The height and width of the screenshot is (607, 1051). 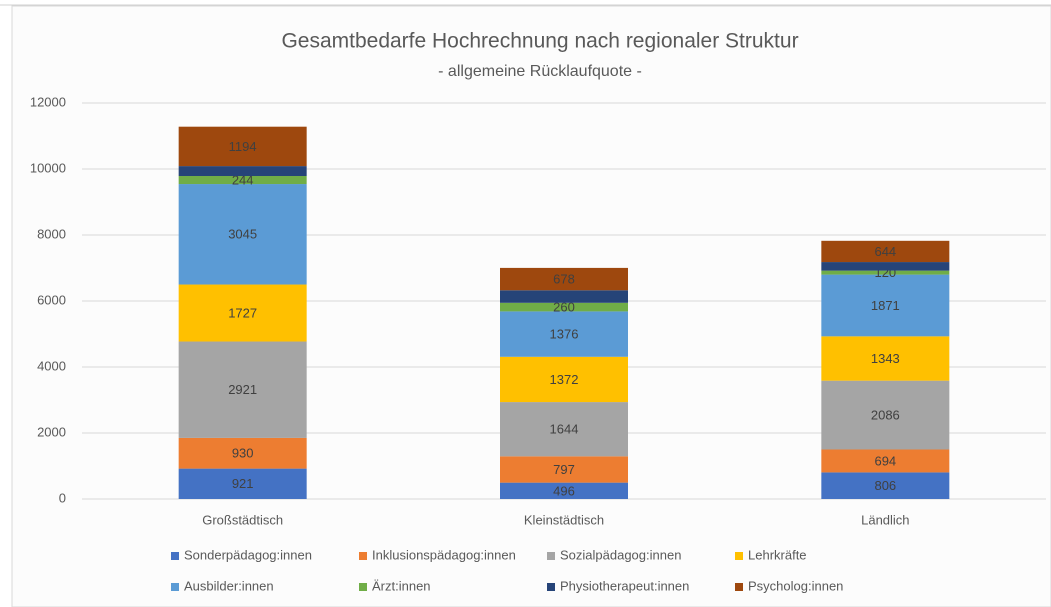 What do you see at coordinates (624, 585) in the screenshot?
I see `legend-label: Physiotherapeut:innen` at bounding box center [624, 585].